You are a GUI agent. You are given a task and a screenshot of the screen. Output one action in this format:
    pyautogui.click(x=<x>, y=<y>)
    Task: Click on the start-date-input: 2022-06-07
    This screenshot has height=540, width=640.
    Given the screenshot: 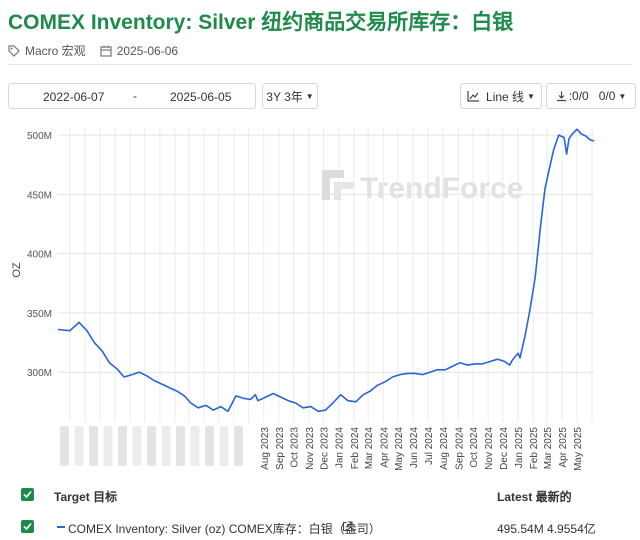 What is the action you would take?
    pyautogui.click(x=74, y=97)
    